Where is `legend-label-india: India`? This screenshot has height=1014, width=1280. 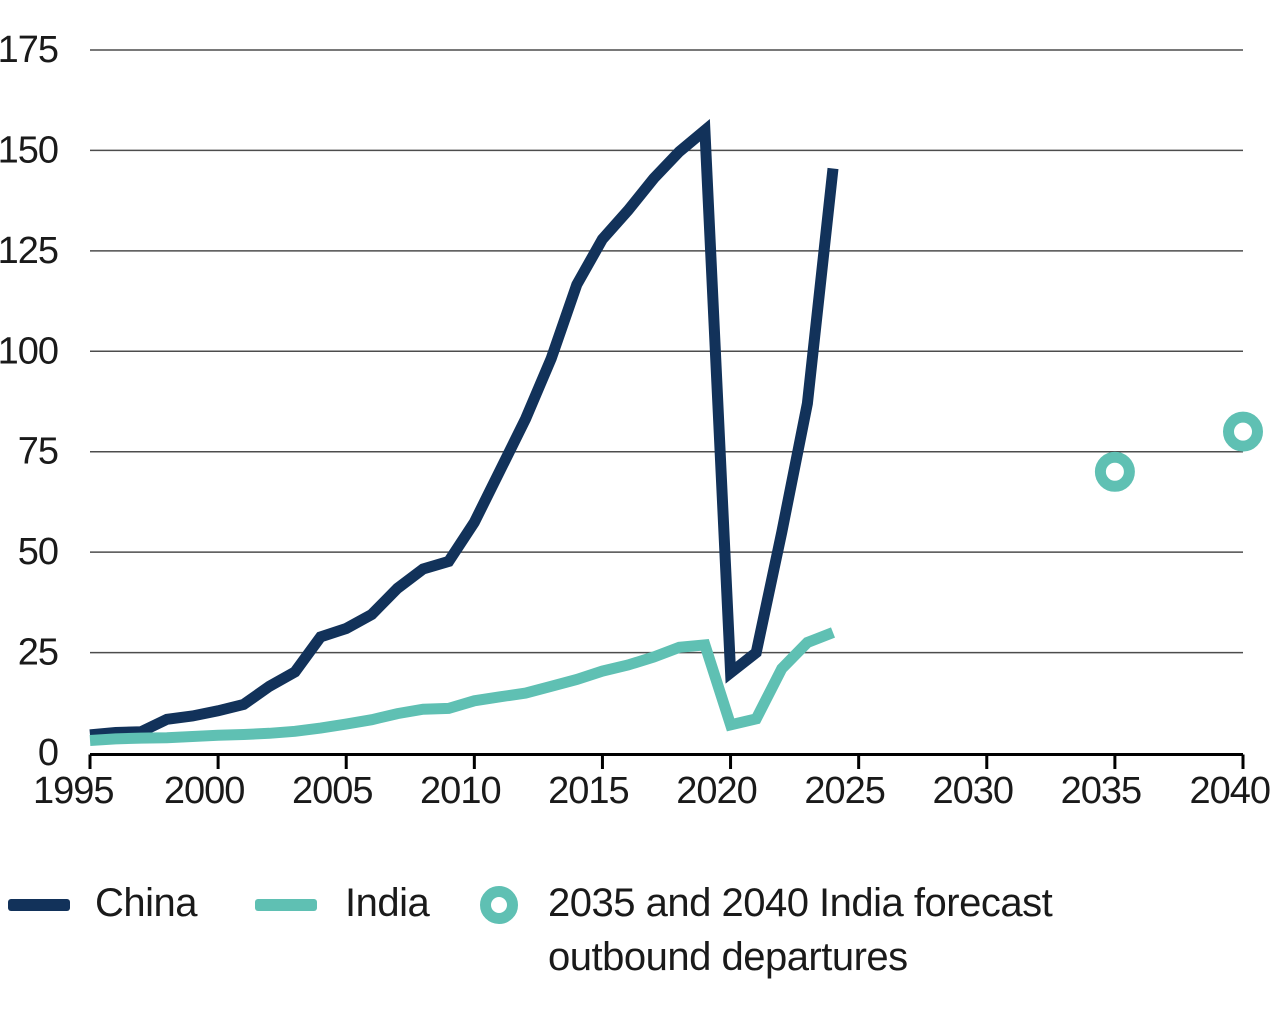 legend-label-india: India is located at coordinates (387, 903).